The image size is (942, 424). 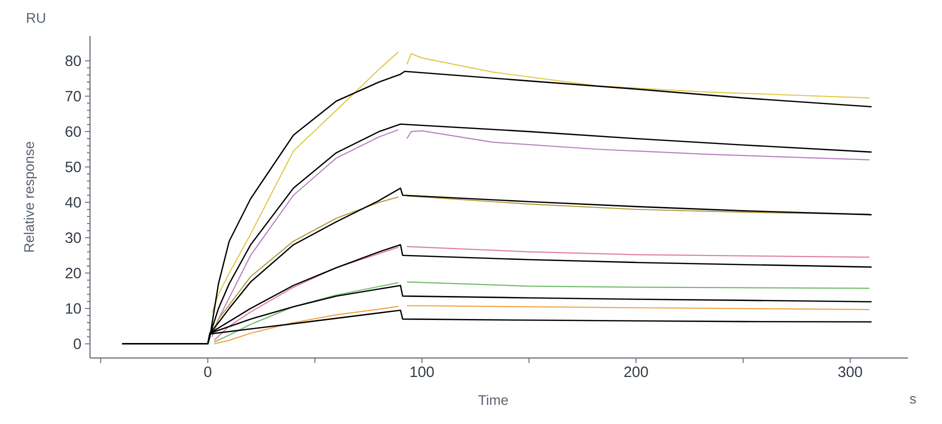 What do you see at coordinates (850, 372) in the screenshot?
I see `x-tick-label: 300` at bounding box center [850, 372].